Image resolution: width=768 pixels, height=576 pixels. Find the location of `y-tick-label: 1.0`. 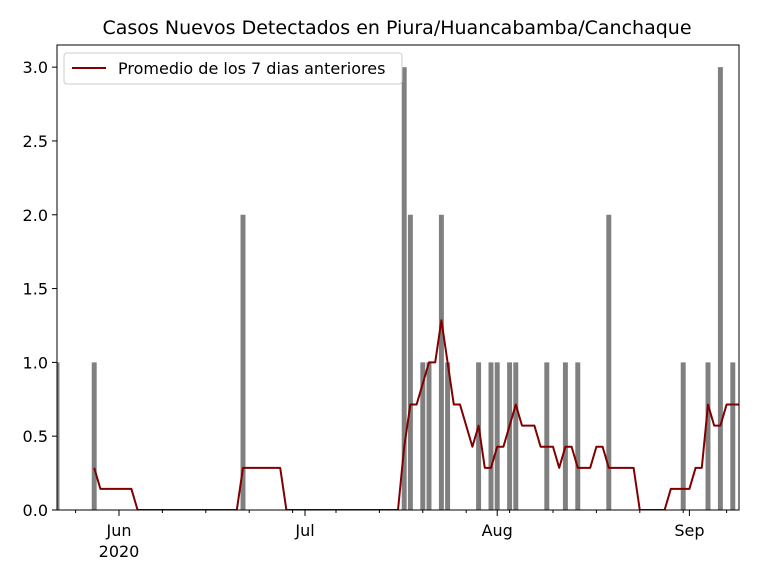

y-tick-label: 1.0 is located at coordinates (35, 362).